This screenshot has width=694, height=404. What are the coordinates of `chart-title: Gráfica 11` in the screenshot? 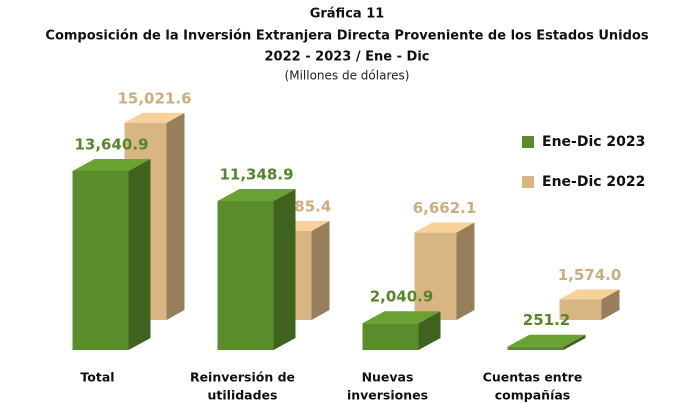 It's located at (347, 14).